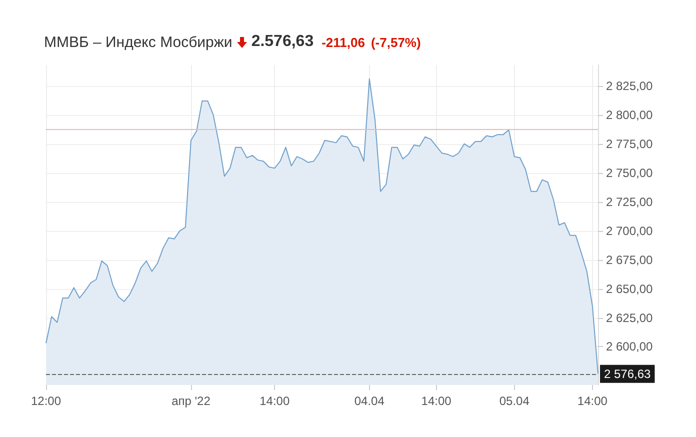 This screenshot has width=696, height=437. I want to click on y-tick-label: 2 825,00, so click(630, 85).